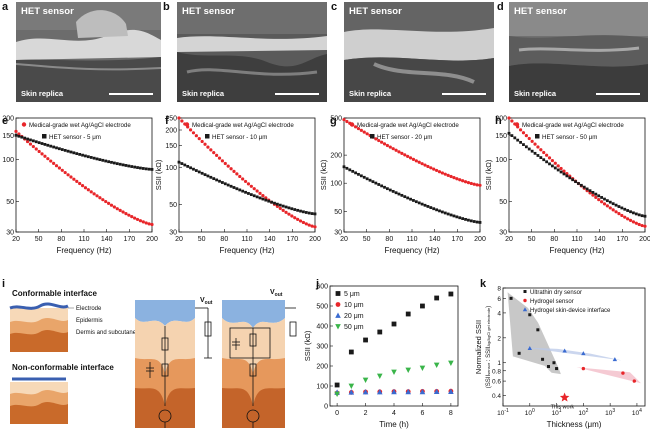 This screenshot has height=433, width=650. What do you see at coordinates (167, 121) in the screenshot?
I see `panel-letter-f: f` at bounding box center [167, 121].